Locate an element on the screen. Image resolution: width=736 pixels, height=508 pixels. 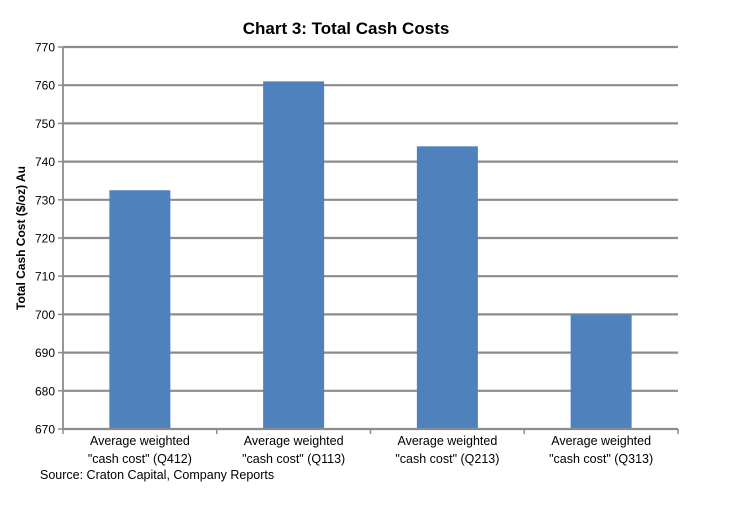
x-category-label: Average weighted "cash cost" (Q113) is located at coordinates (293, 450).